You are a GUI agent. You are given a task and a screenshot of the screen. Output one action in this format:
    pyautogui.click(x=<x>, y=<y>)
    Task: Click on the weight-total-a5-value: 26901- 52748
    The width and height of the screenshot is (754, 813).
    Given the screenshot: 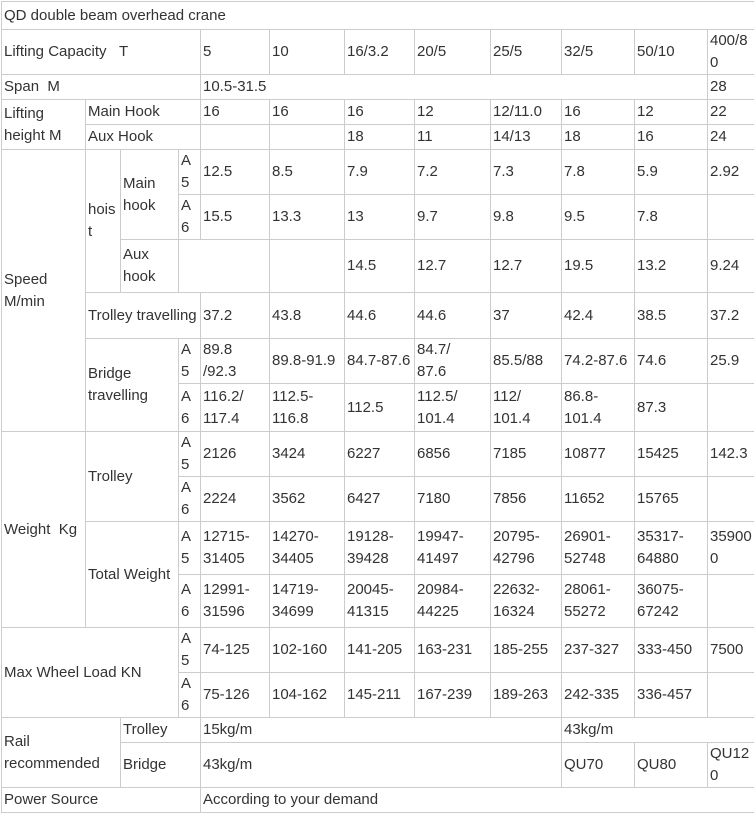 What is the action you would take?
    pyautogui.click(x=598, y=548)
    